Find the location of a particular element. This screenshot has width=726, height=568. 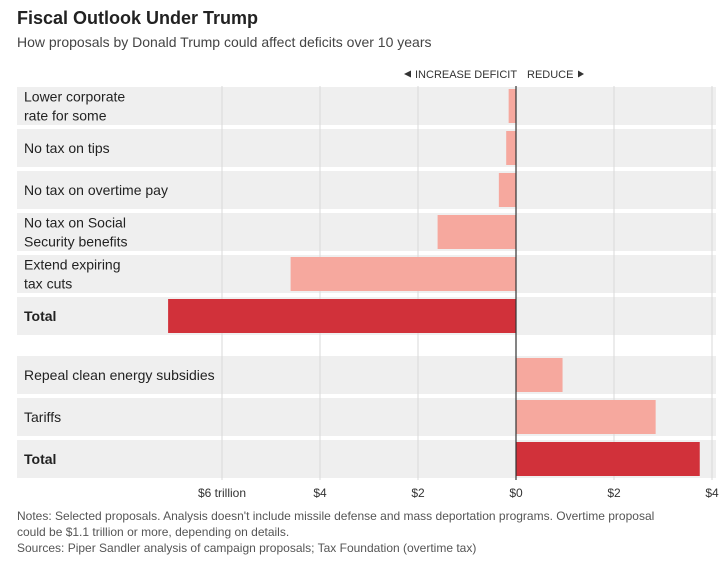

row-label: No tax on tips is located at coordinates (67, 148).